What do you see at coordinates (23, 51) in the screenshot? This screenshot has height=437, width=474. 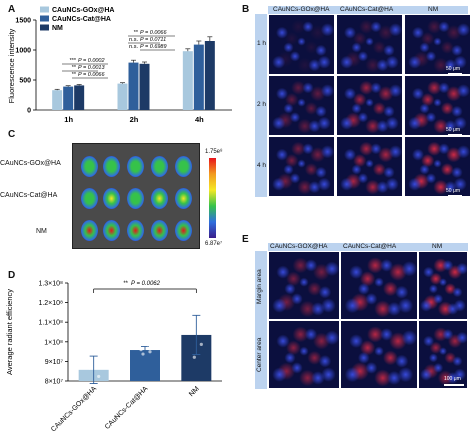 I see `a-y-tick-label: 1000` at bounding box center [23, 51].